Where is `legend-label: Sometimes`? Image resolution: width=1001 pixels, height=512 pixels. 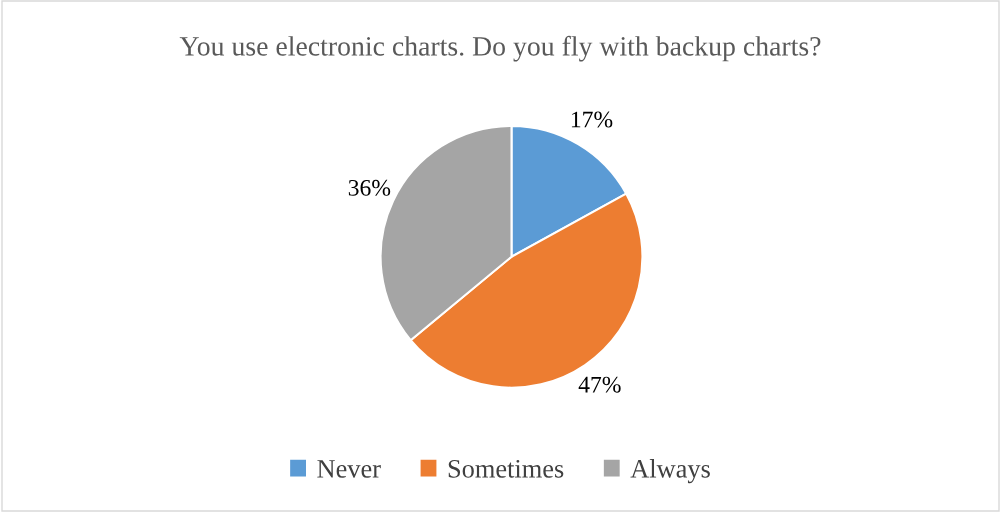 legend-label: Sometimes is located at coordinates (506, 468).